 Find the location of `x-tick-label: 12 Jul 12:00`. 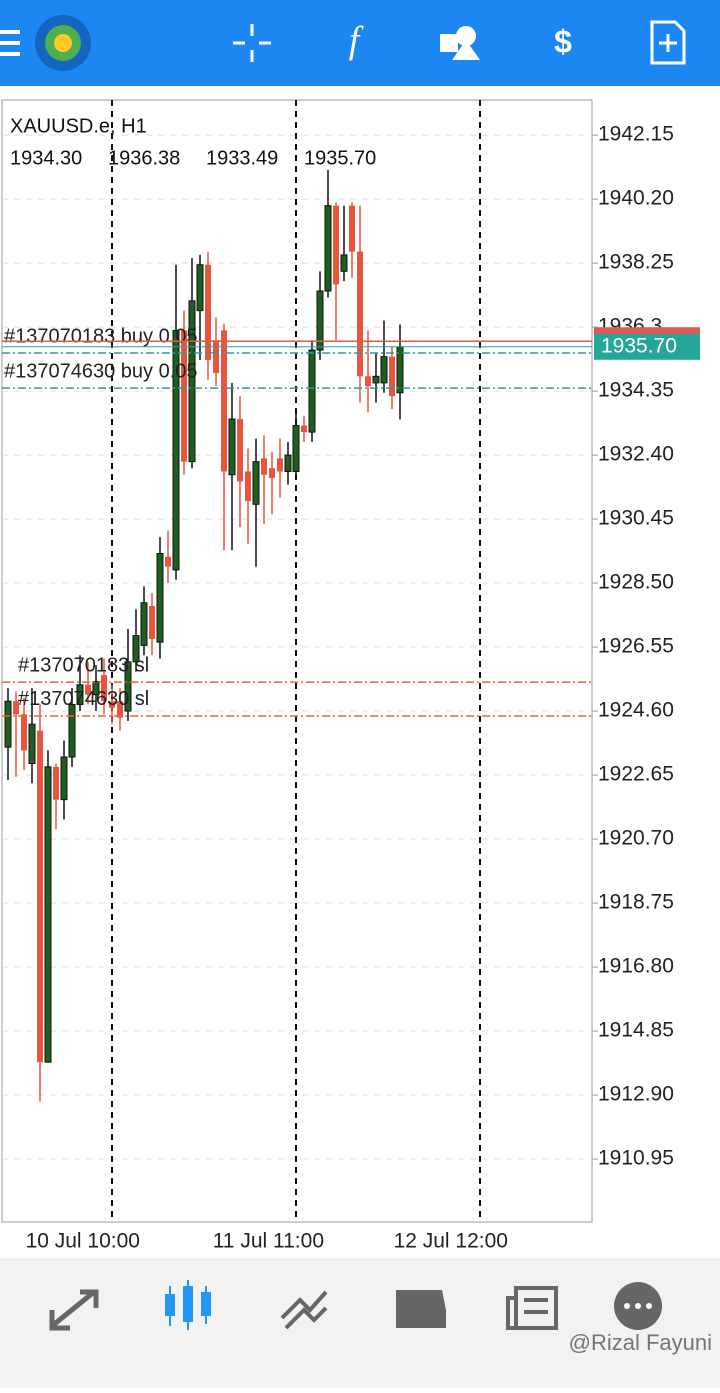

x-tick-label: 12 Jul 12:00 is located at coordinates (451, 1241).